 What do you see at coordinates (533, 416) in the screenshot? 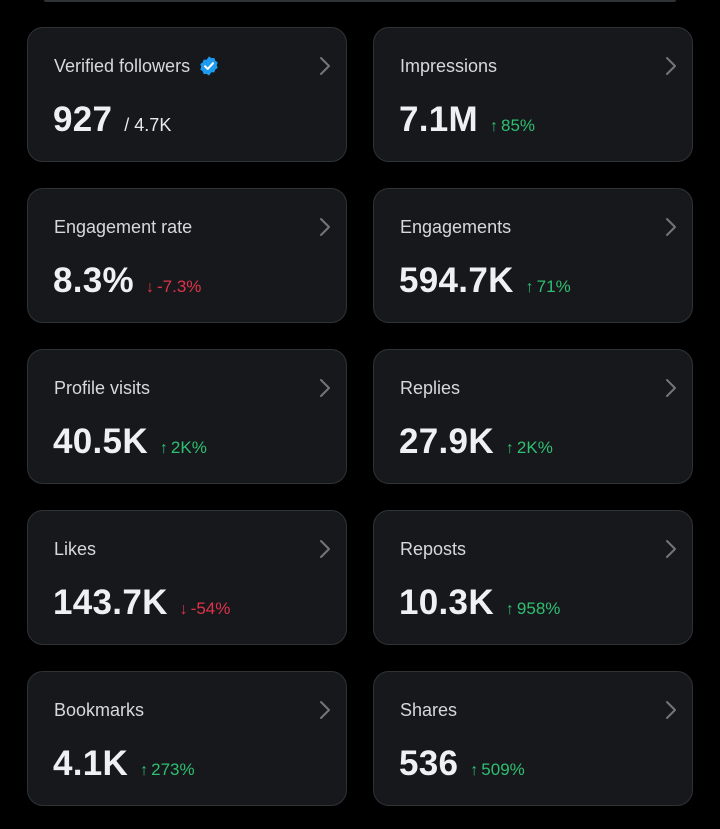
I see `metric-card-replies: Replies 27.9K ↑ 2K%` at bounding box center [533, 416].